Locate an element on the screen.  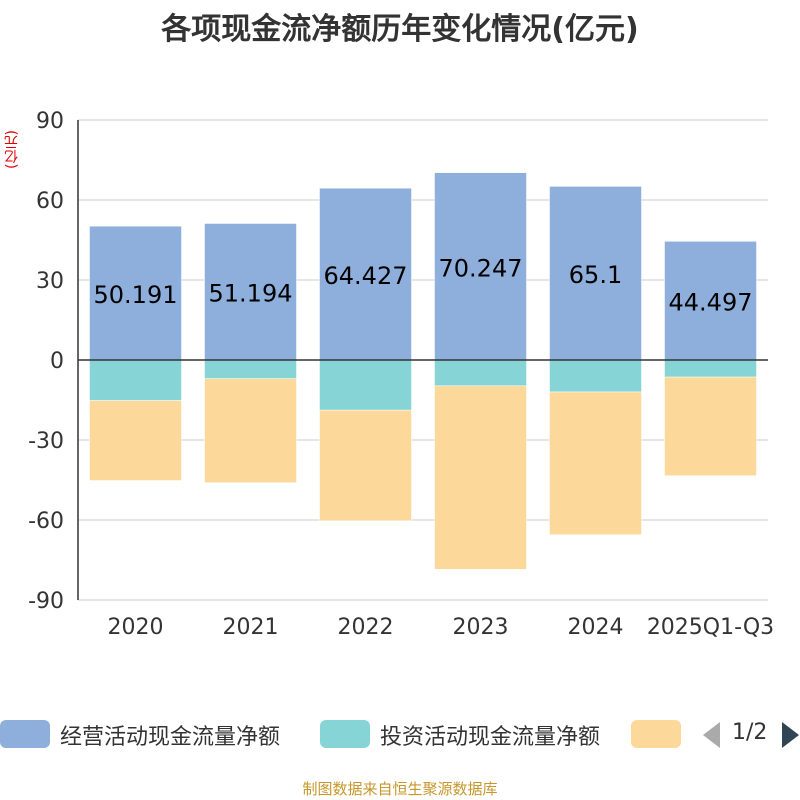
legend-label-operating: 经营活动现金流量净额 is located at coordinates (170, 737).